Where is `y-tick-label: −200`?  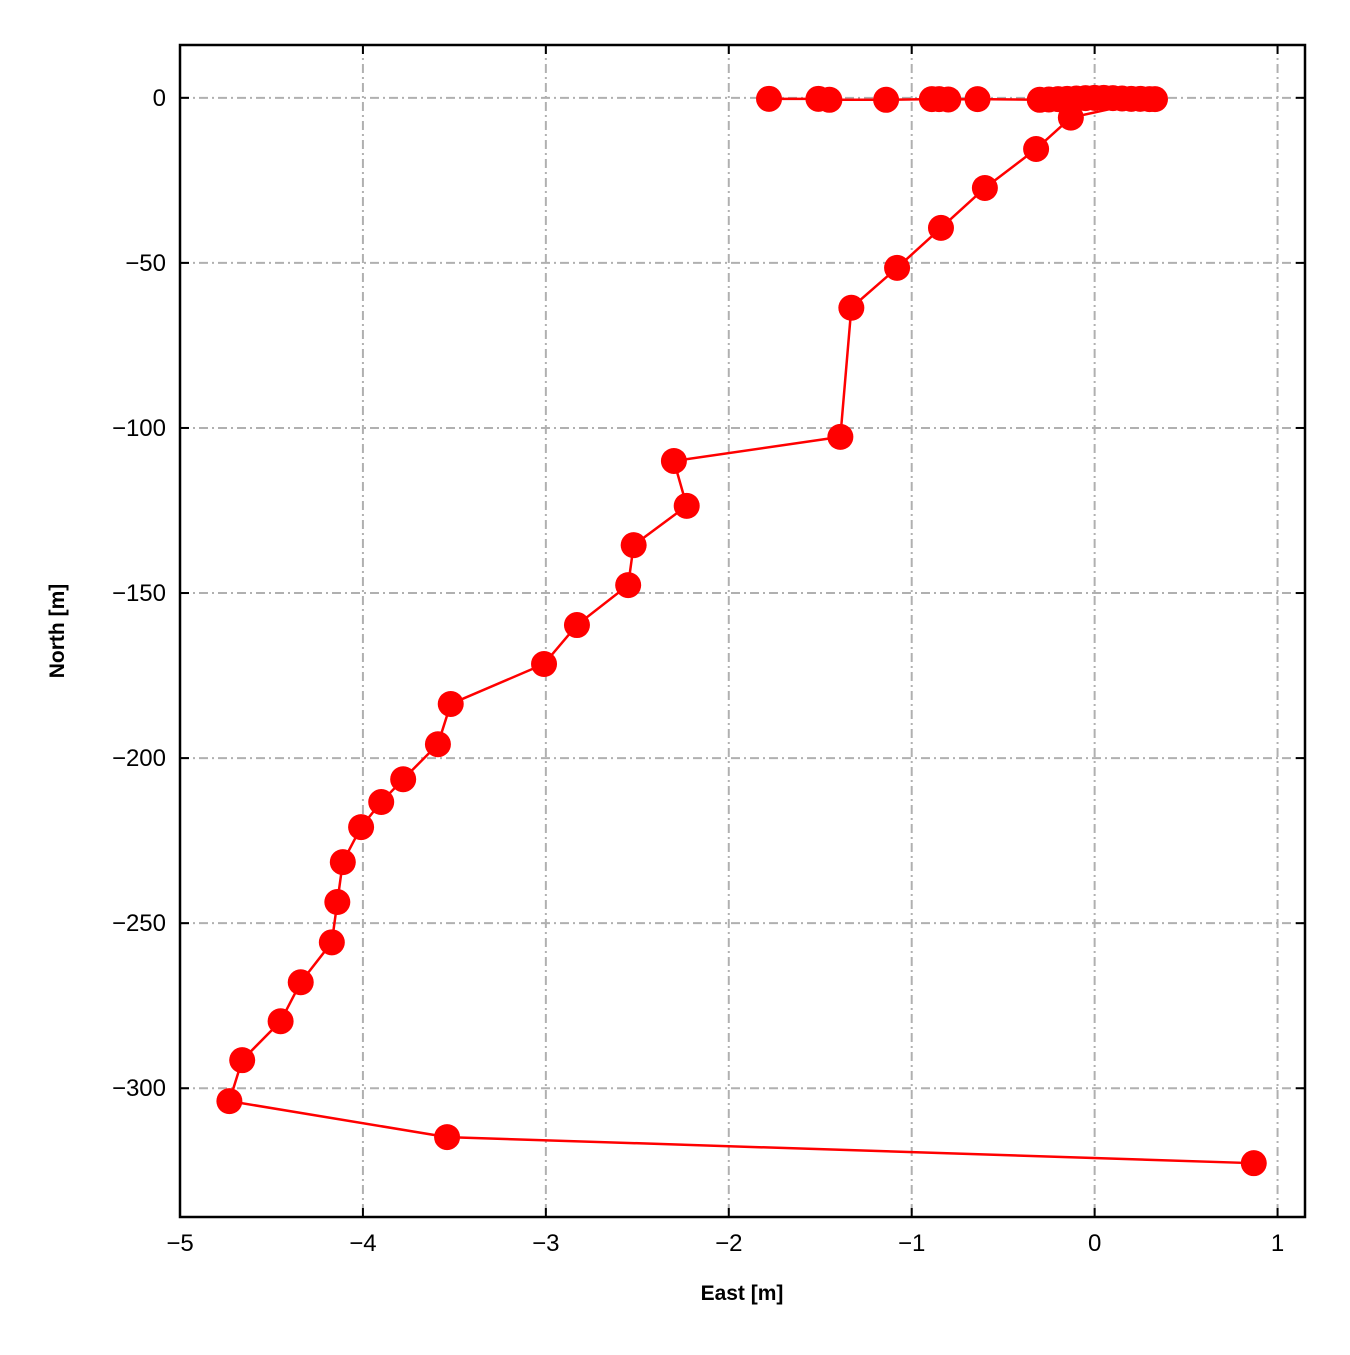 y-tick-label: −200 is located at coordinates (139, 758).